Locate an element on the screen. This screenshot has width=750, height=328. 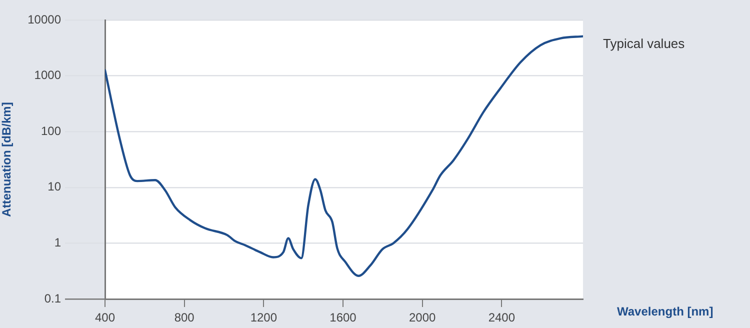
y-tick-label: 0.1 is located at coordinates (53, 298).